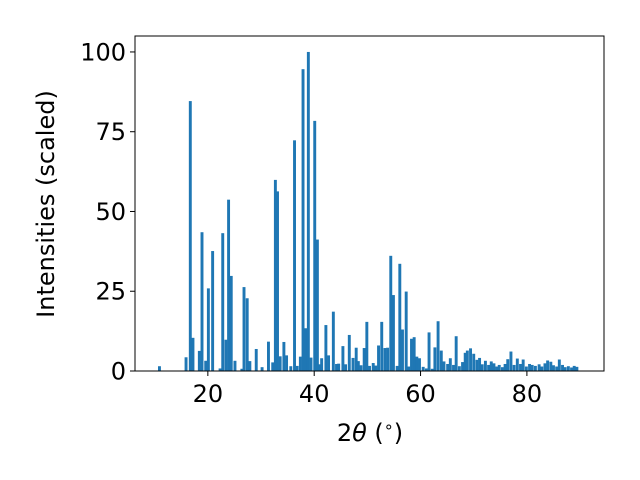 This screenshot has height=480, width=640. Describe the element at coordinates (118, 372) in the screenshot. I see `y-tick-label: 0` at that location.